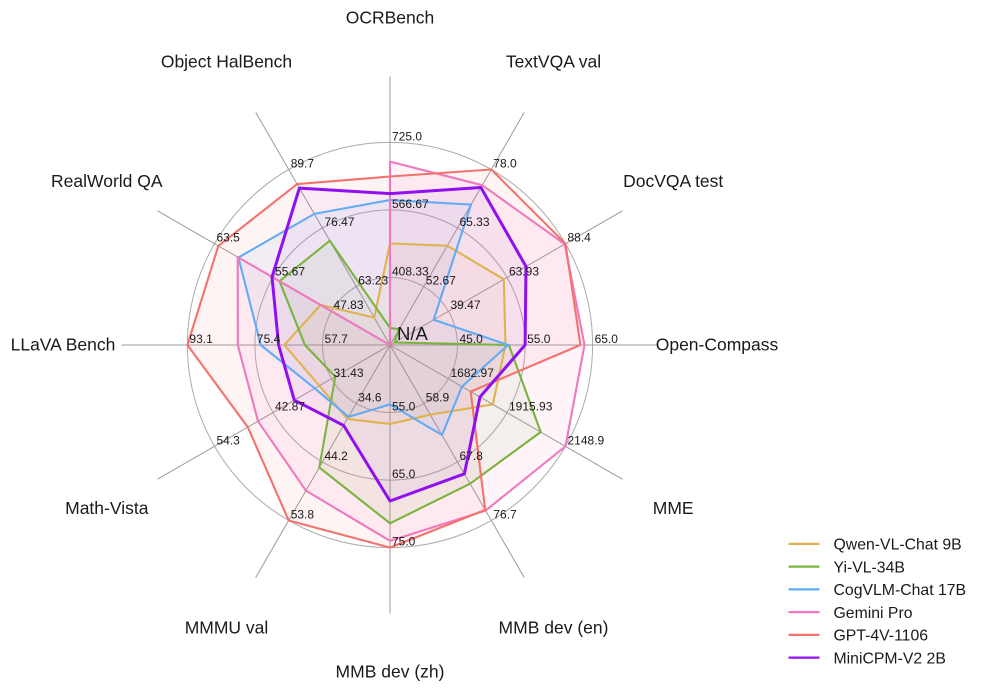 The width and height of the screenshot is (986, 690). What do you see at coordinates (107, 181) in the screenshot?
I see `svg-text: RealWorld QA` at bounding box center [107, 181].